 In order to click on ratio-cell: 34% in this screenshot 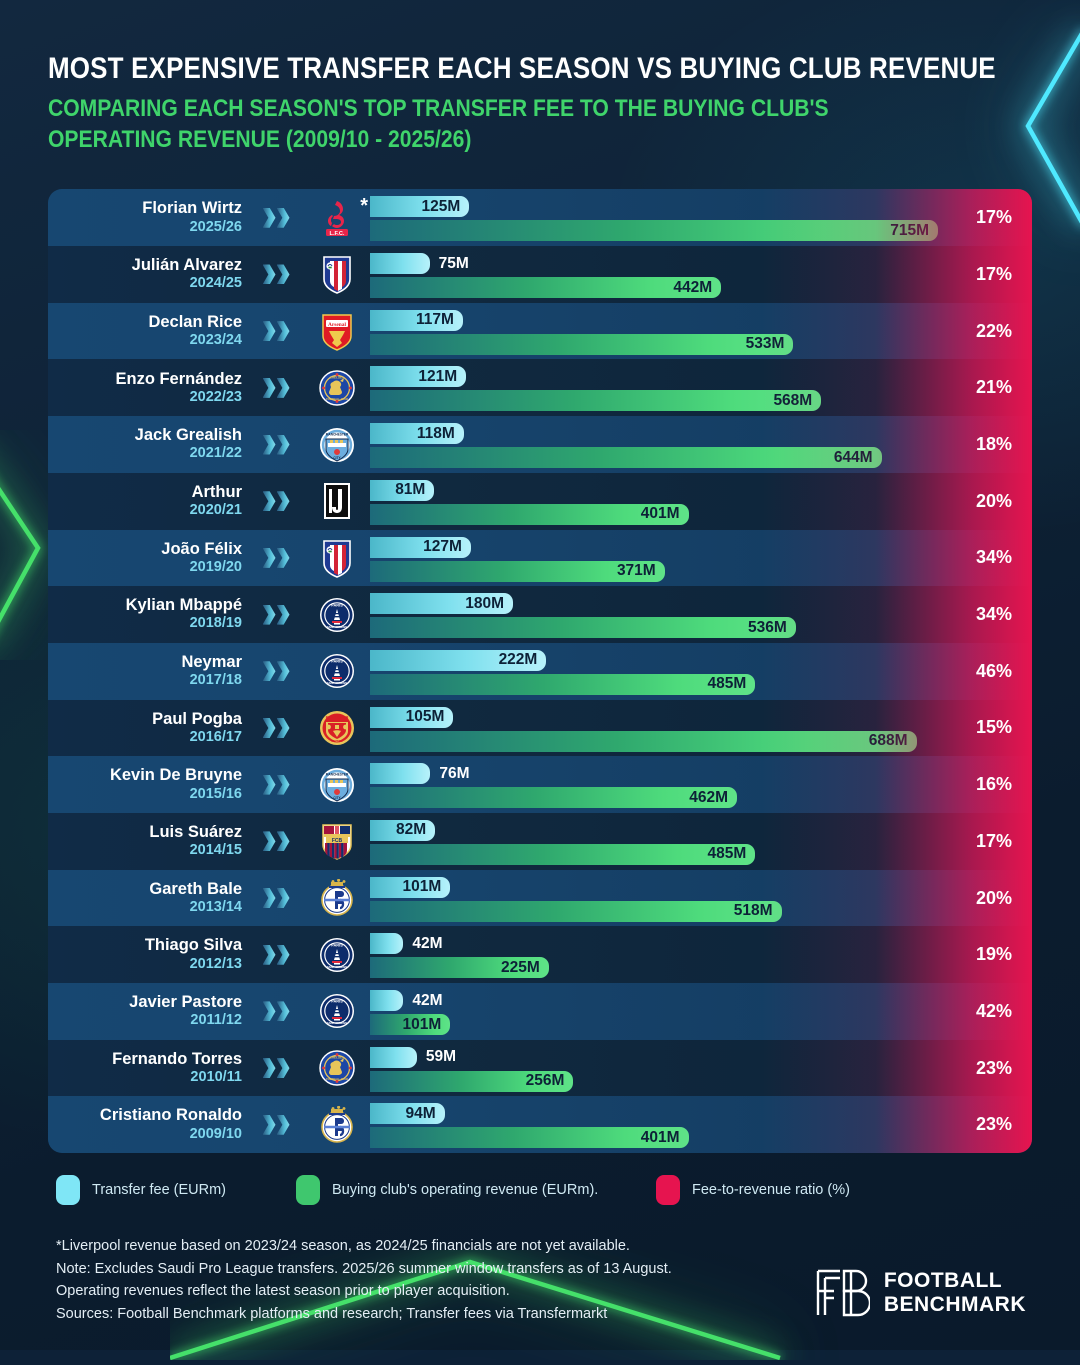, I will do `click(897, 558)`.